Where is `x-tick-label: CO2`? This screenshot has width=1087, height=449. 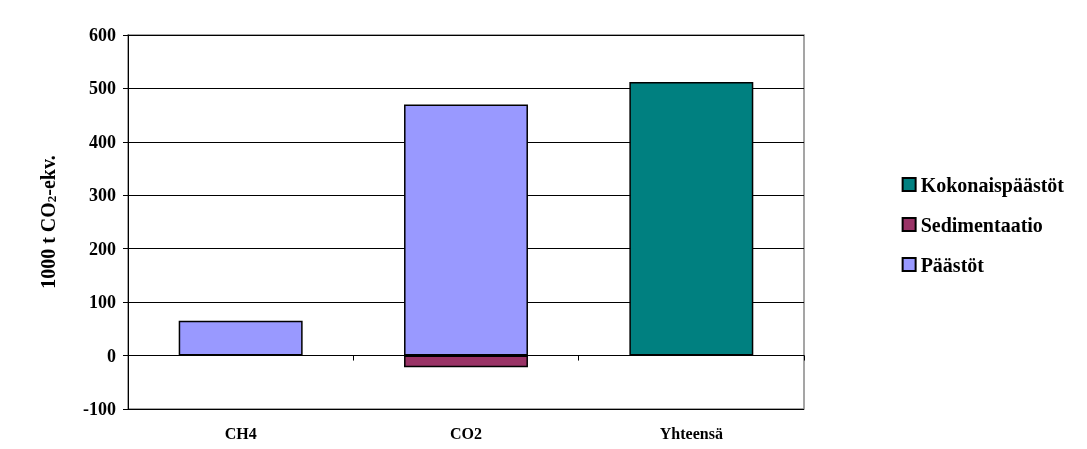
x-tick-label: CO2 is located at coordinates (466, 433).